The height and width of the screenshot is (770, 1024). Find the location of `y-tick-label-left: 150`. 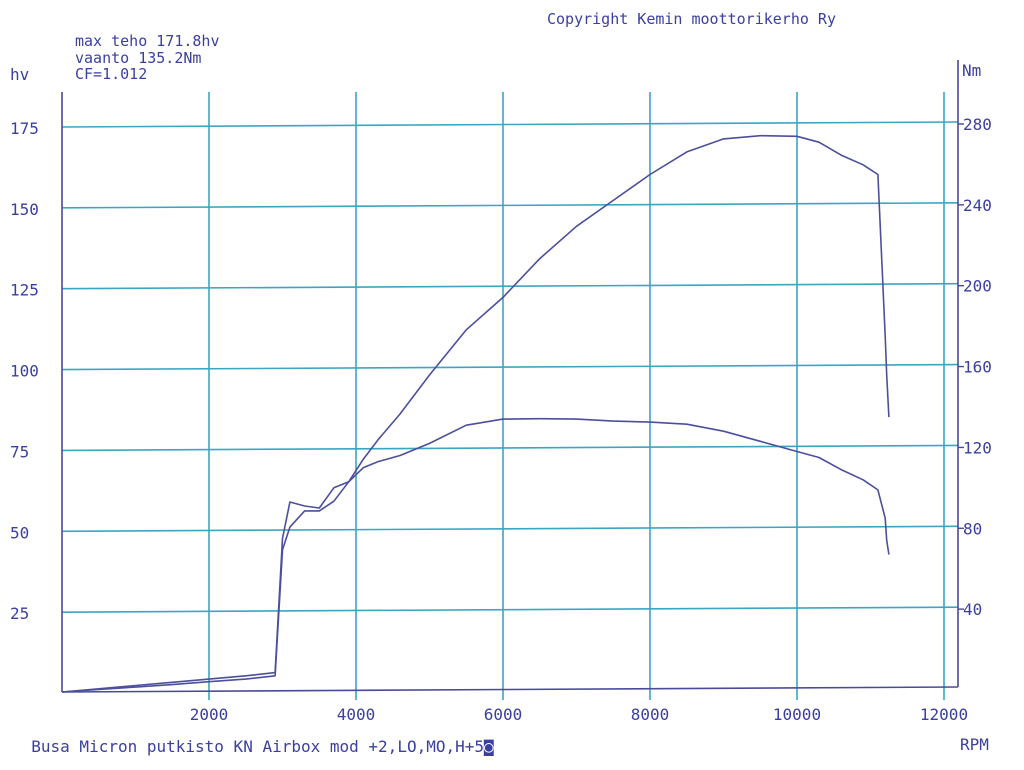

y-tick-label-left: 150 is located at coordinates (24, 209).